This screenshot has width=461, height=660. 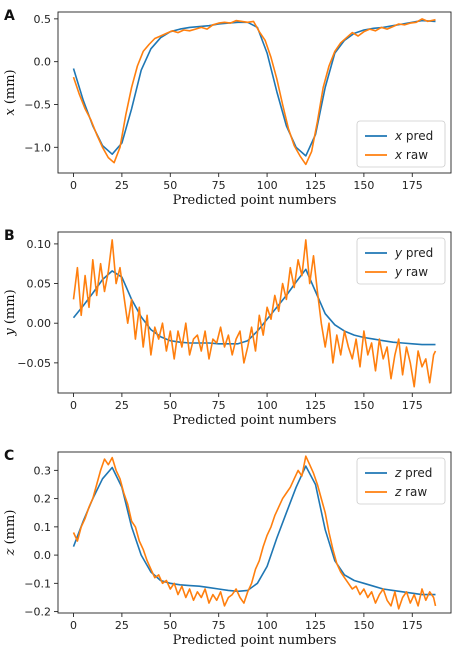 I want to click on panel-letter: C, so click(x=9, y=456).